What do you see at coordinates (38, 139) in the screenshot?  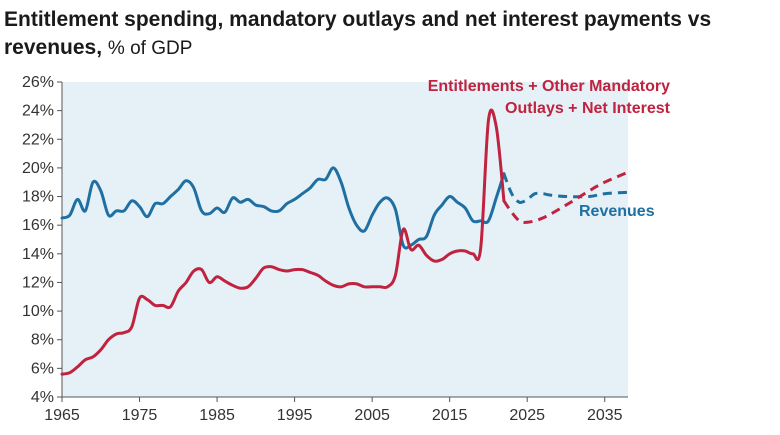 I see `y-tick-label: 22%` at bounding box center [38, 139].